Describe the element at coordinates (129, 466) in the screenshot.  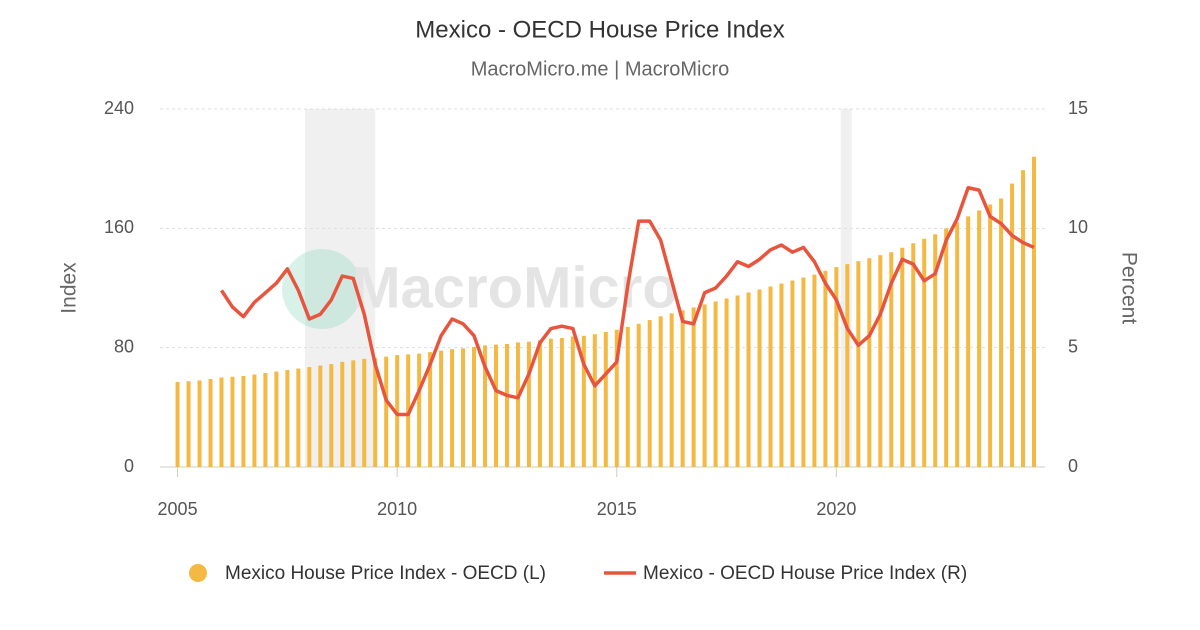
I see `y-tick-label: 0` at that location.